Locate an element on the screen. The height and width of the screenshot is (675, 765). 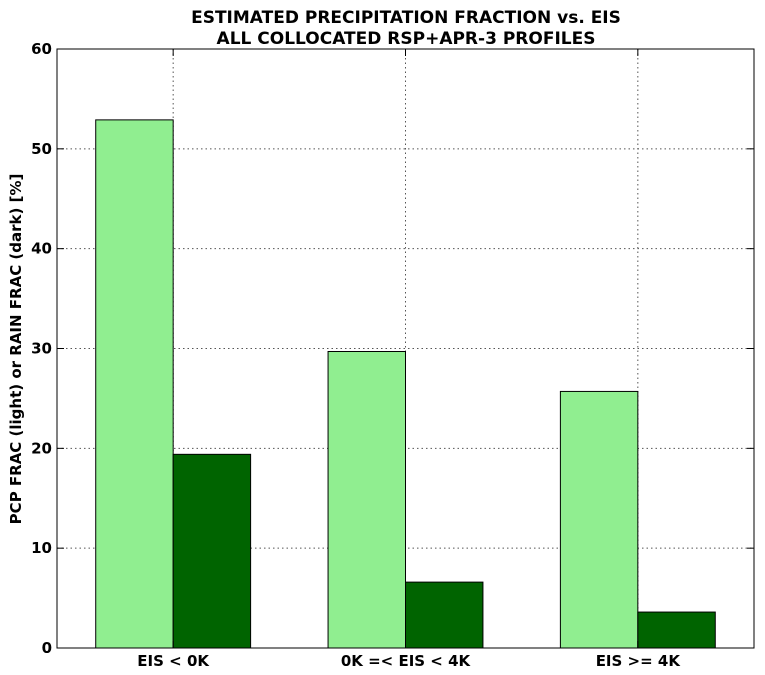
bar-series1-cat1 is located at coordinates (444, 615).